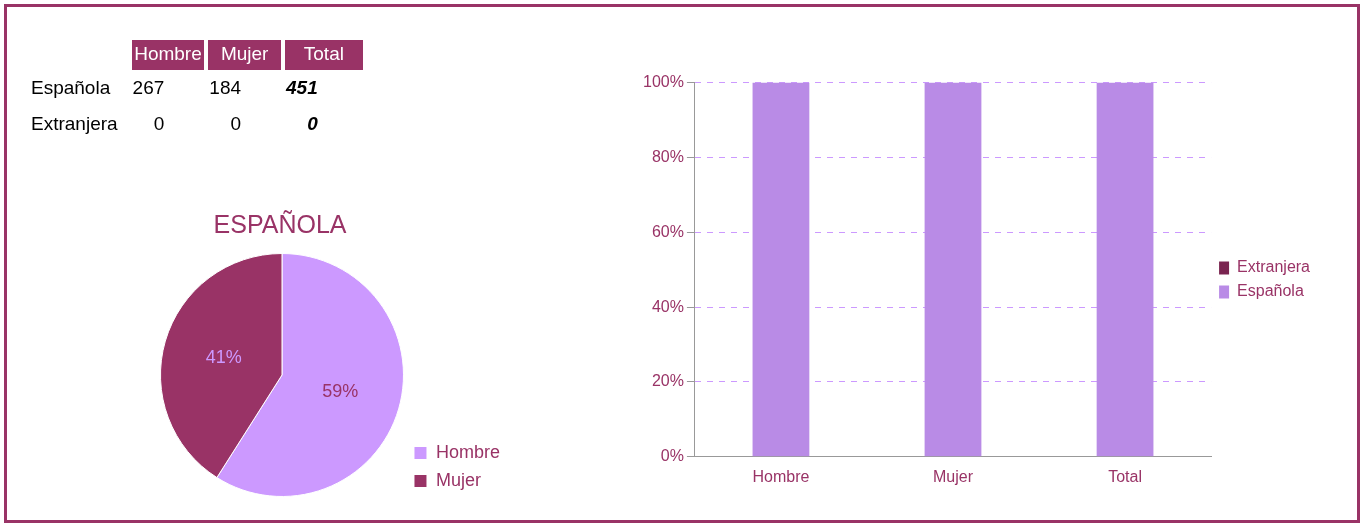 The height and width of the screenshot is (527, 1368). What do you see at coordinates (302, 88) in the screenshot?
I see `data-label: 451` at bounding box center [302, 88].